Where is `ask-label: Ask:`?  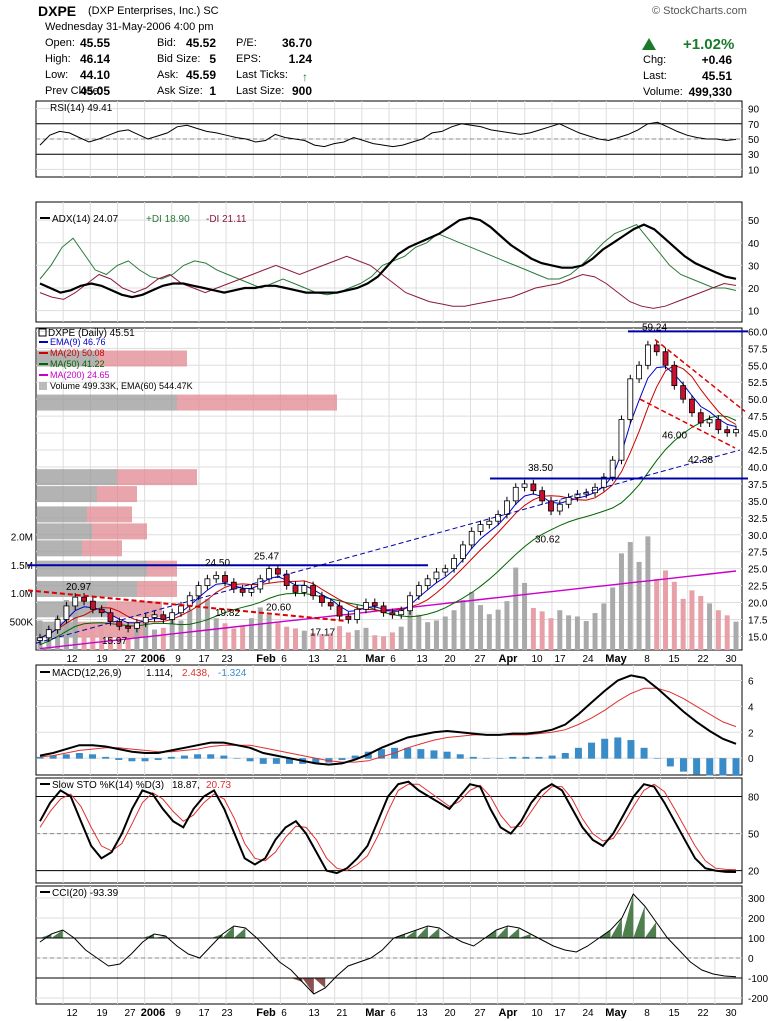 ask-label: Ask: is located at coordinates (168, 75).